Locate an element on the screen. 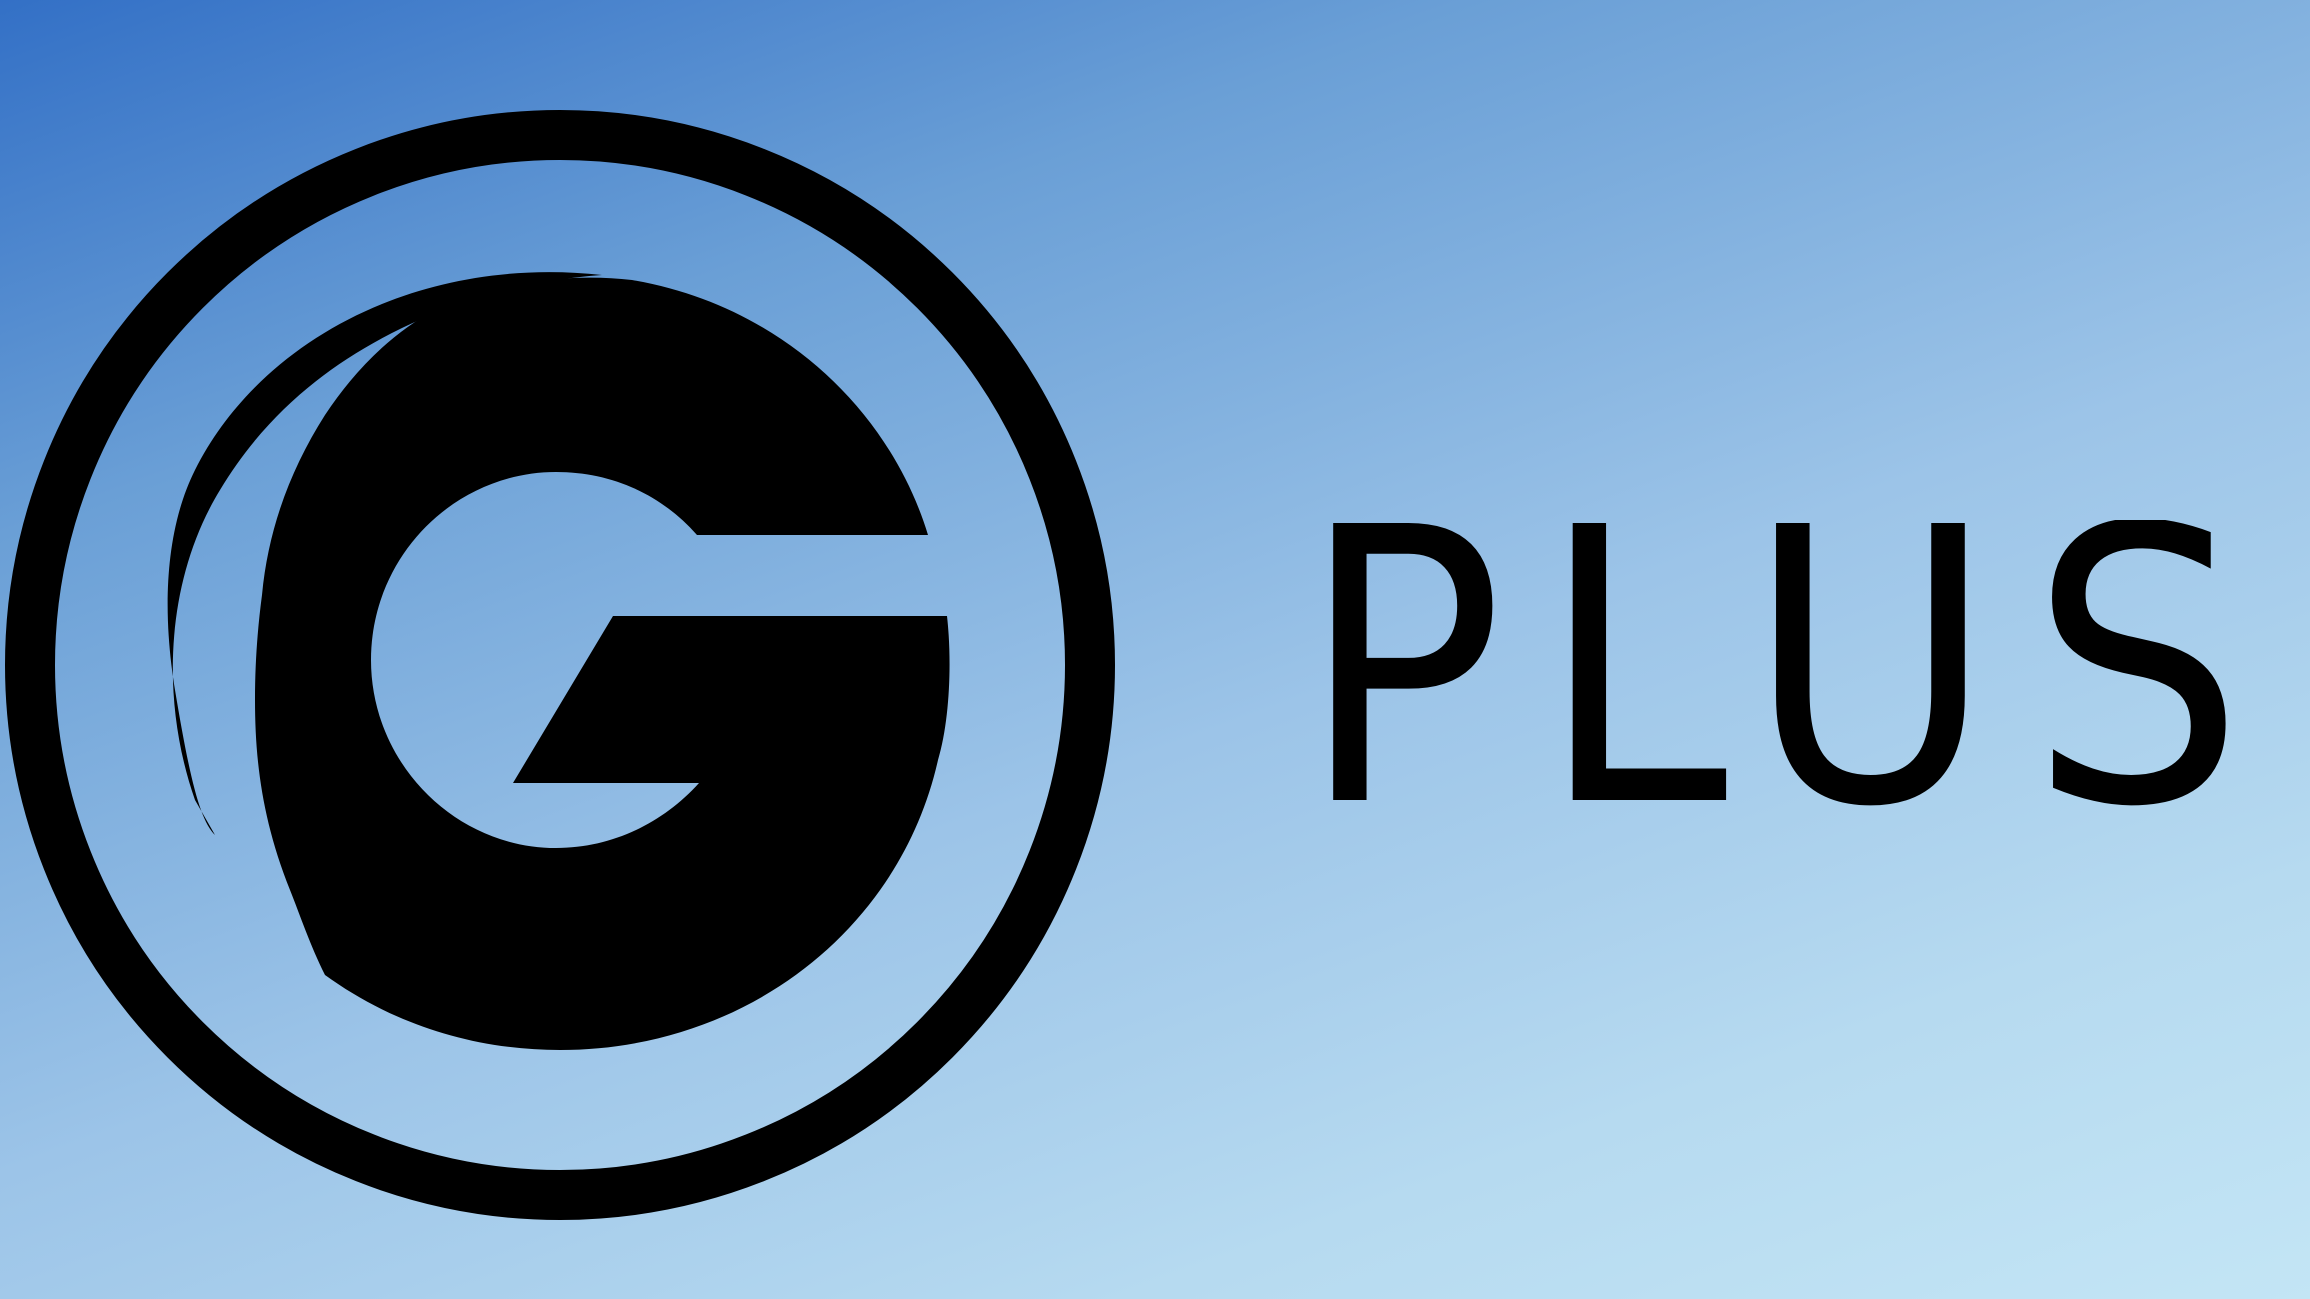  plus-wordmark: PLUS is located at coordinates (1790, 675).